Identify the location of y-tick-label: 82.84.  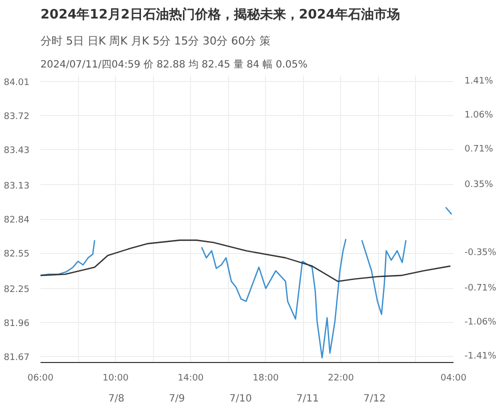
(17, 221).